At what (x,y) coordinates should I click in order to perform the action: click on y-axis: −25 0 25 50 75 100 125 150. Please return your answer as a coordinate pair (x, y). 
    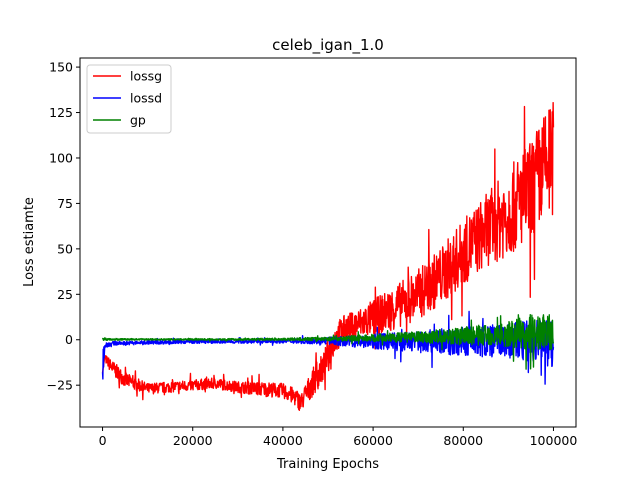
    Looking at the image, I should click on (63, 226).